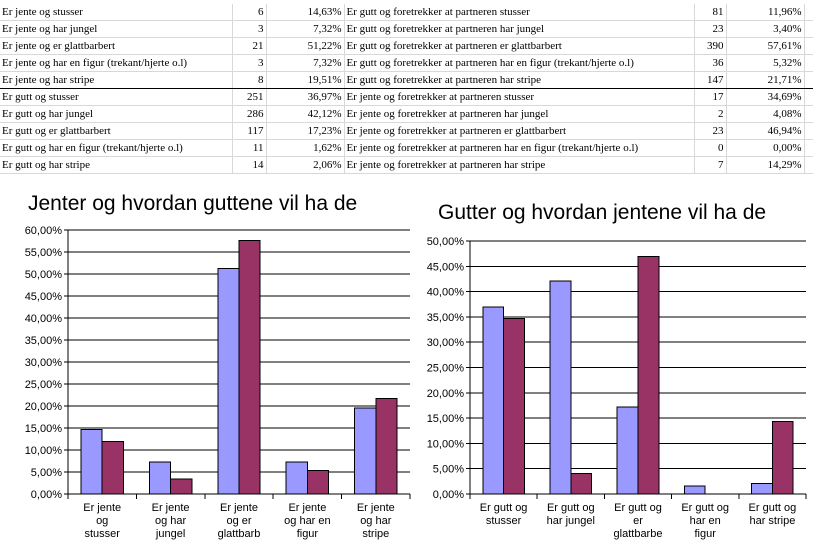 This screenshot has height=550, width=813. Describe the element at coordinates (305, 97) in the screenshot. I see `cell-left-pct: 36,97%` at that location.